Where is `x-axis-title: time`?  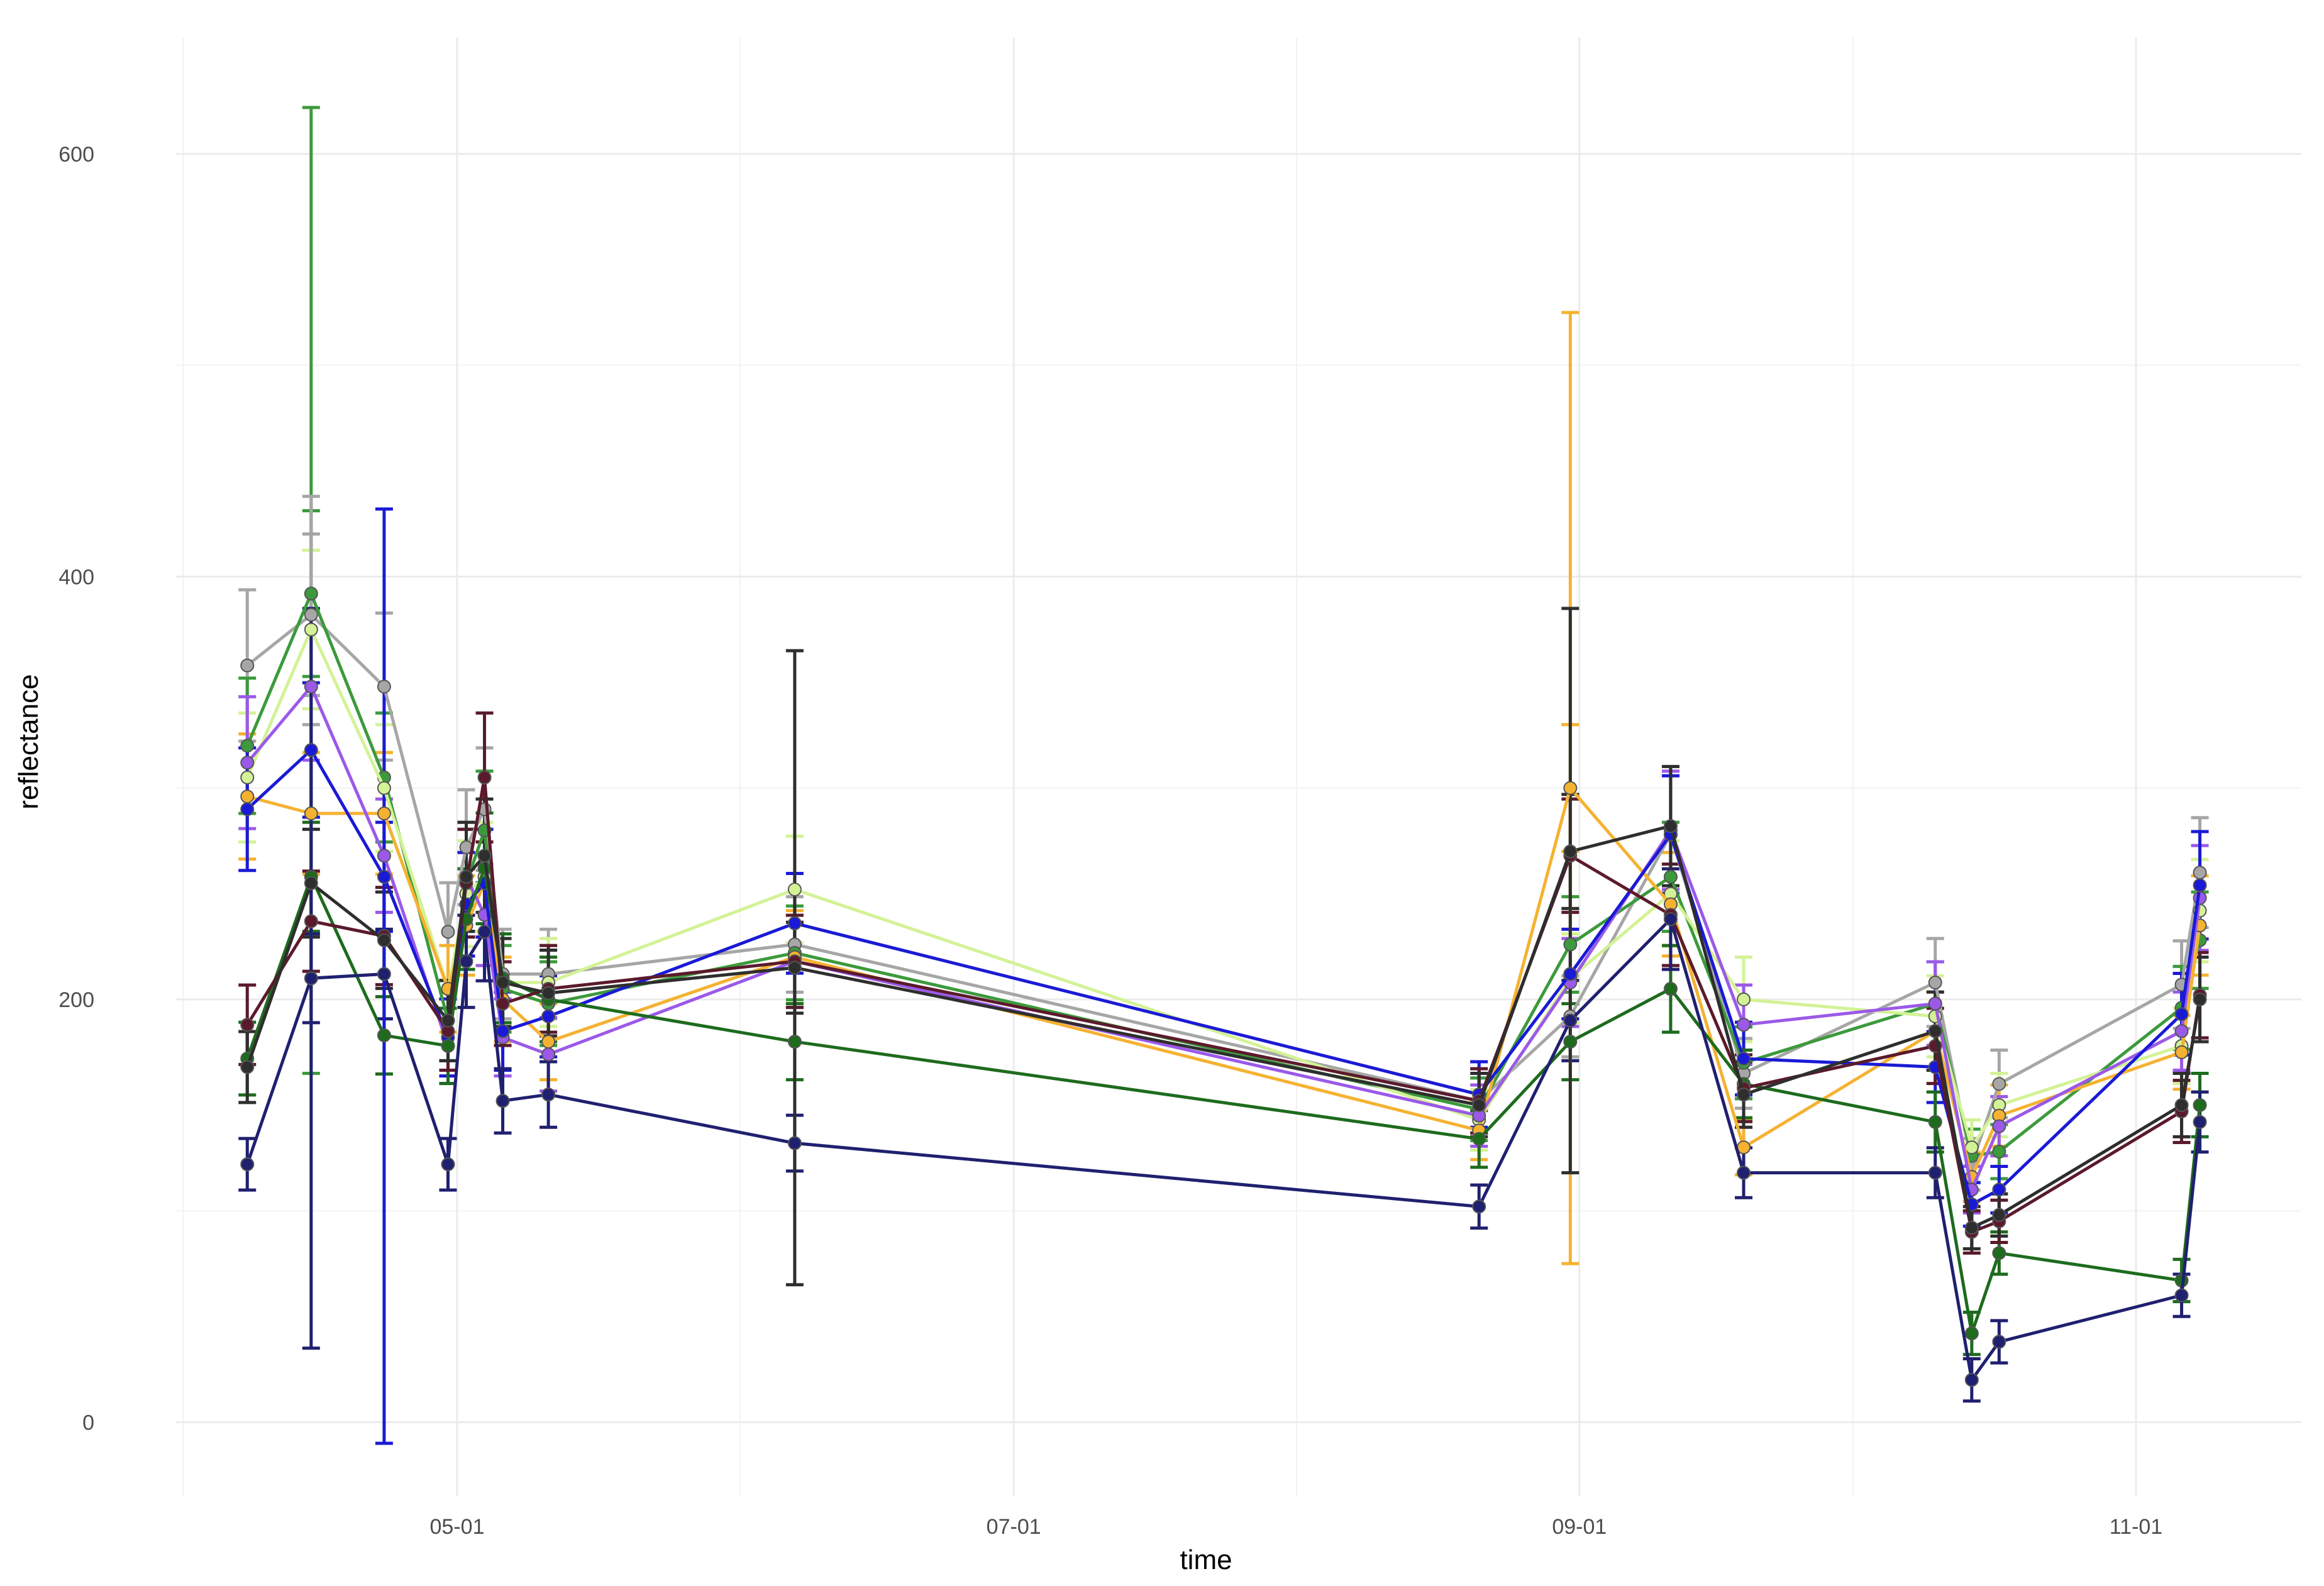 x-axis-title: time is located at coordinates (1206, 1560).